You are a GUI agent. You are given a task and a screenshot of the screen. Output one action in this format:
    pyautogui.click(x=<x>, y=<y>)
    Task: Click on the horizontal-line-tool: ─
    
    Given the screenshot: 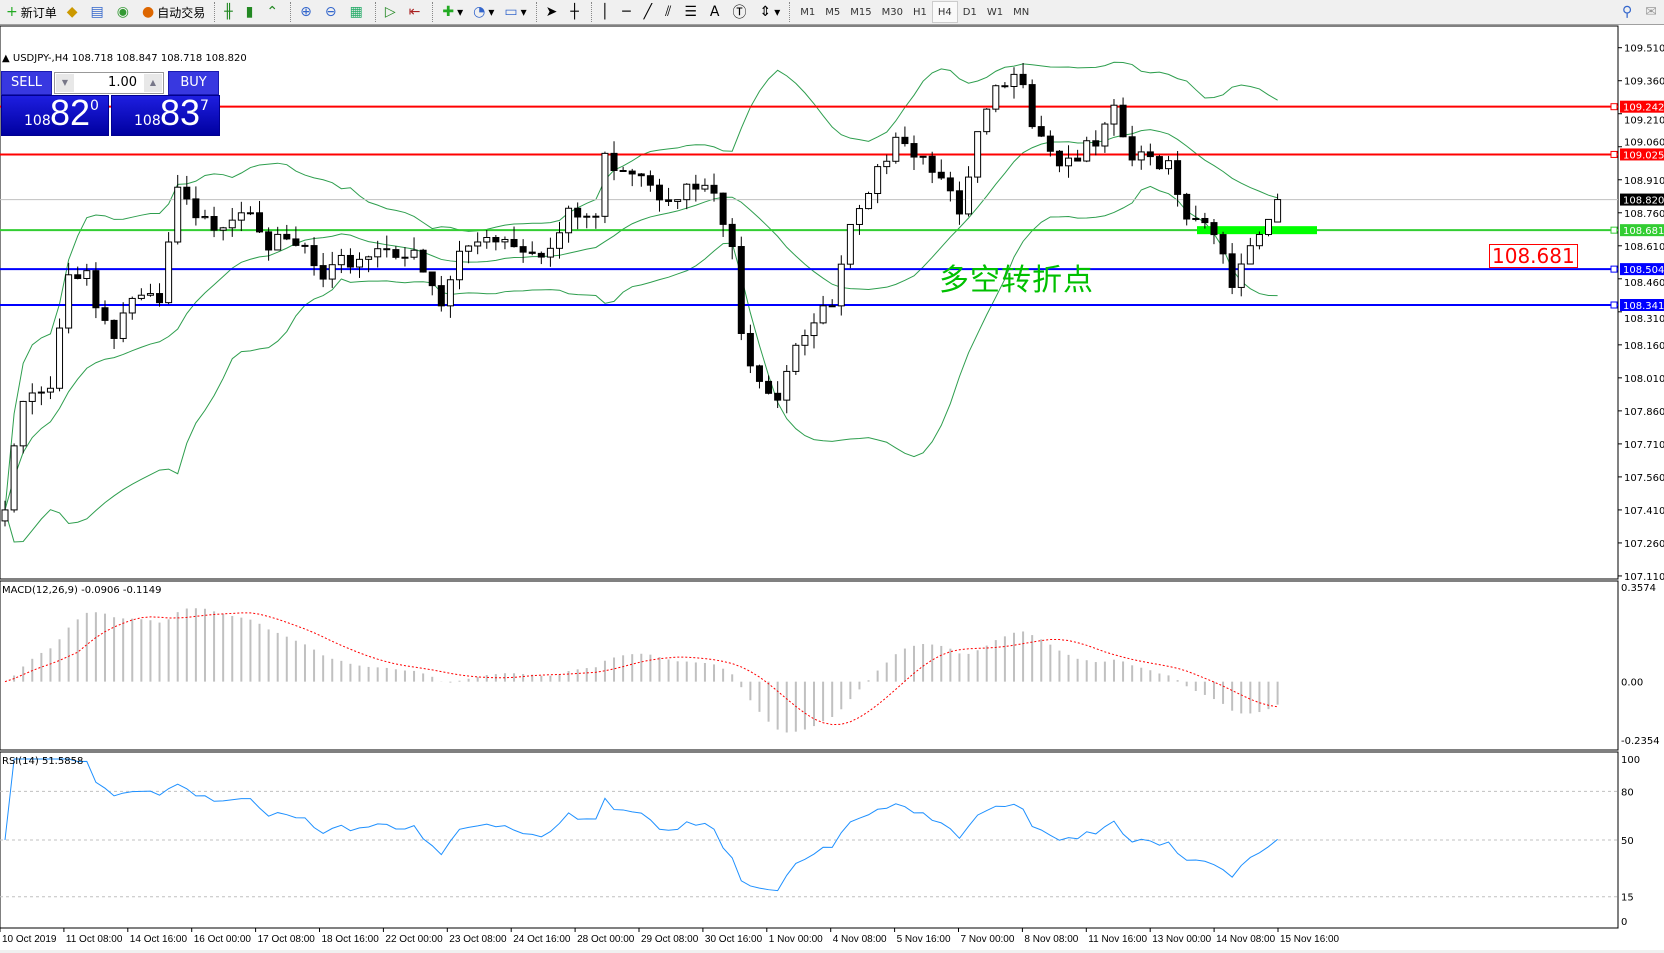 What is the action you would take?
    pyautogui.click(x=627, y=12)
    